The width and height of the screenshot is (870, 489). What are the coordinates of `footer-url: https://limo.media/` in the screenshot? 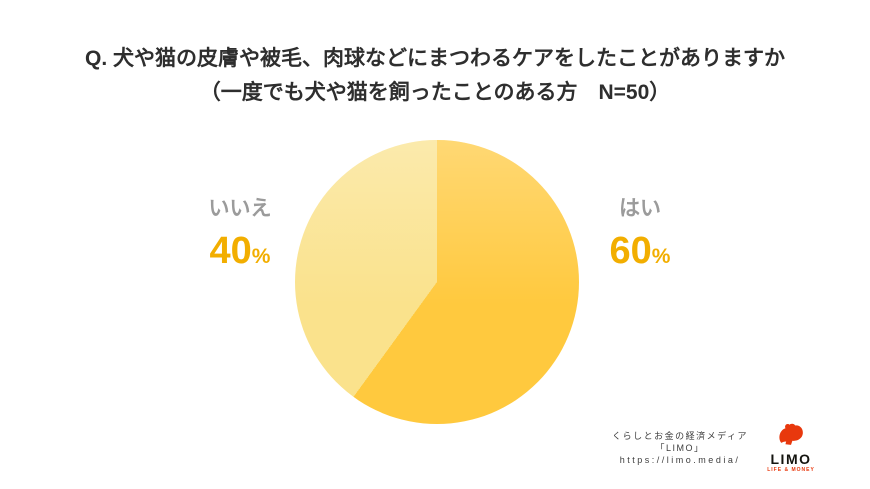 It's located at (680, 459).